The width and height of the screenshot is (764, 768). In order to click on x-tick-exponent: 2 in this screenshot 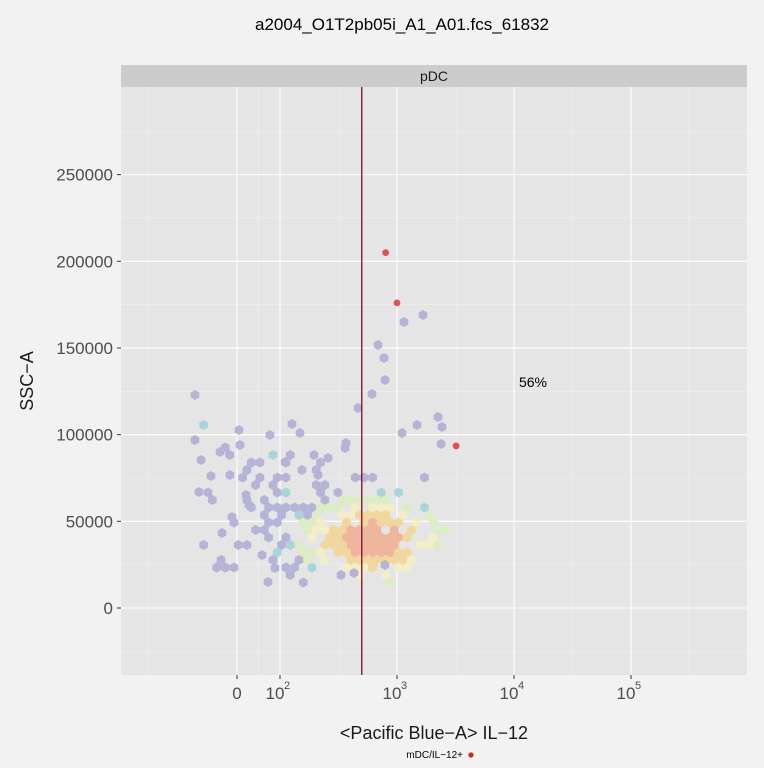, I will do `click(287, 686)`.